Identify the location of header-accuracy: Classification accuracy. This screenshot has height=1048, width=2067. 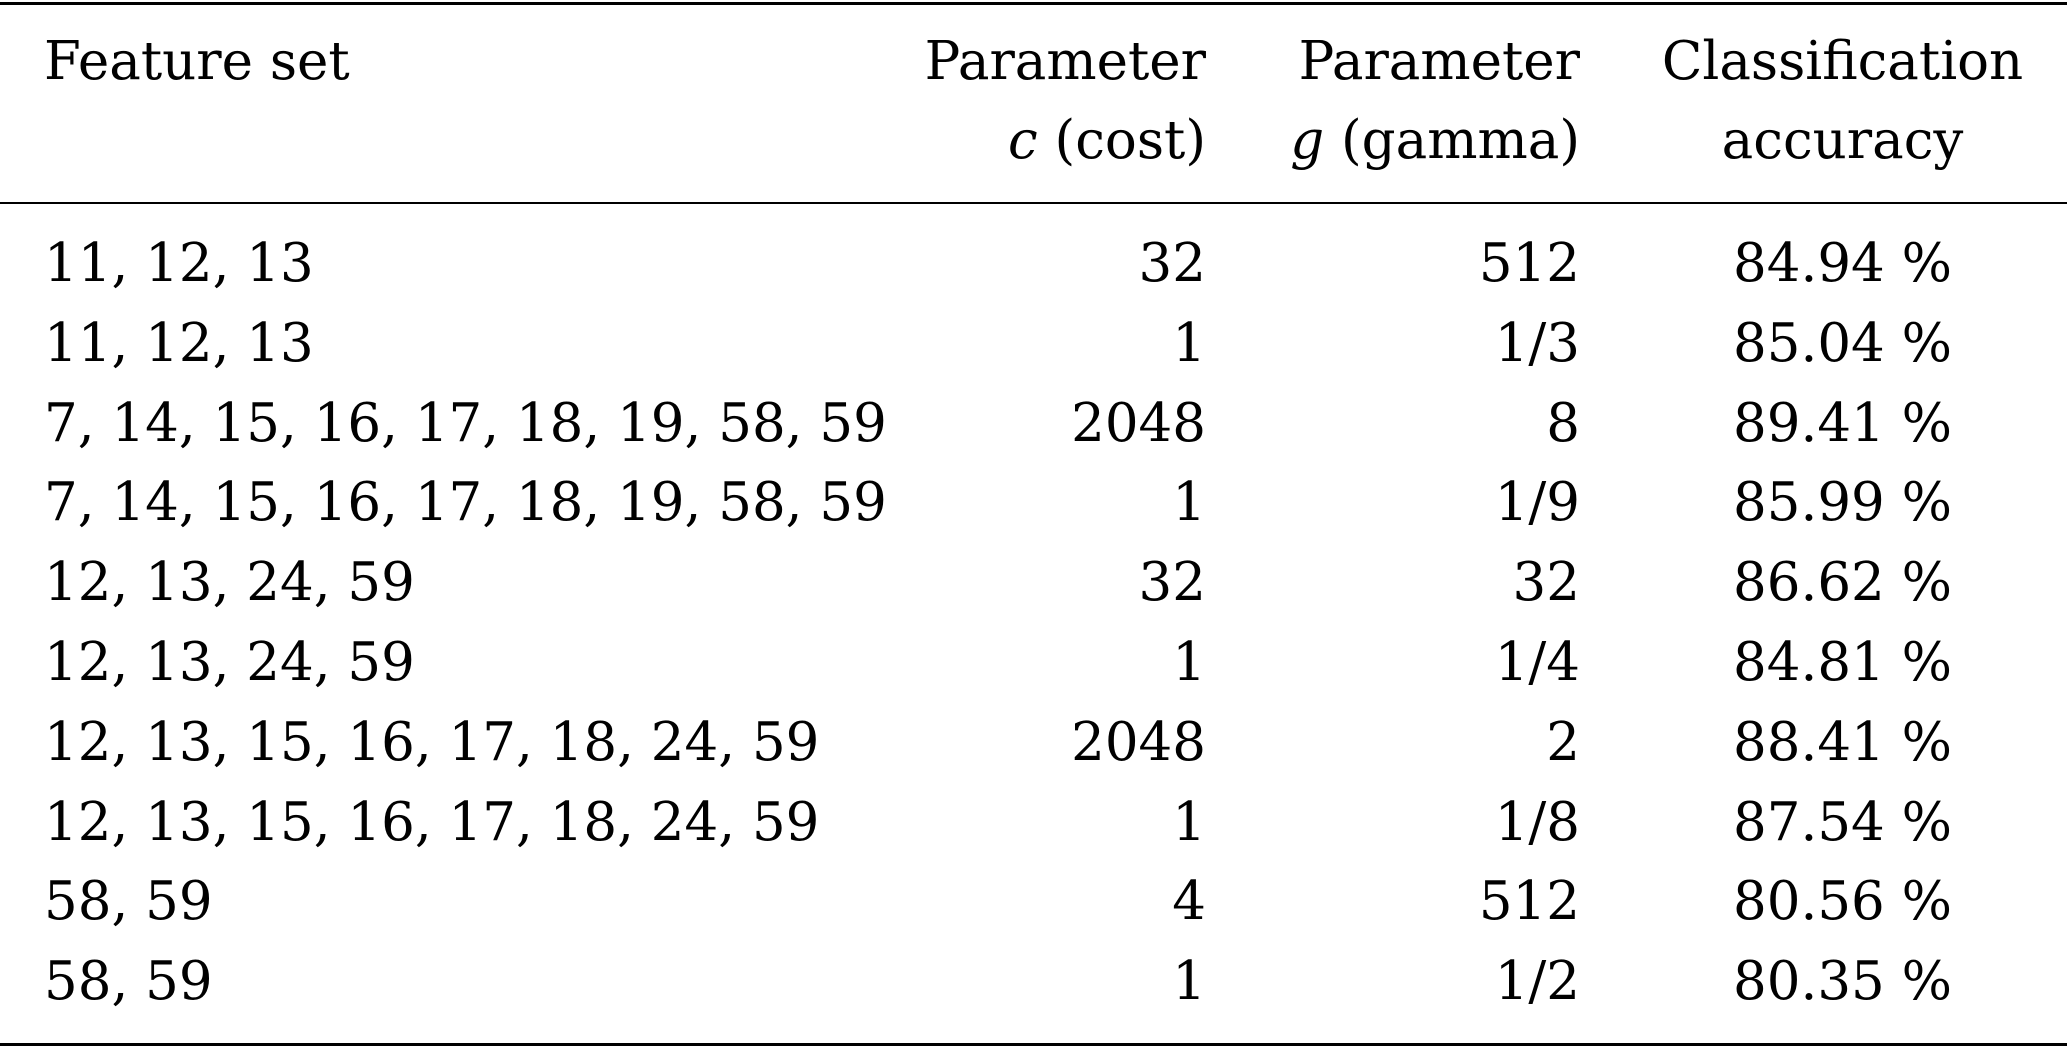
(1842, 101).